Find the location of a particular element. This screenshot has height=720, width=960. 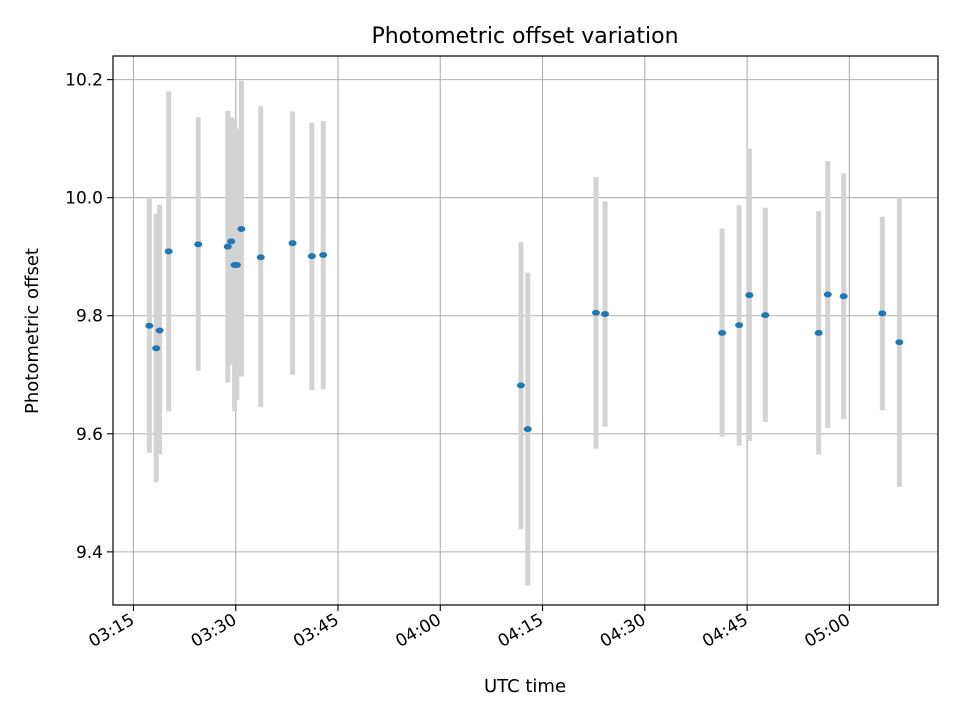

y-tick-label: 10.0 is located at coordinates (84, 199).